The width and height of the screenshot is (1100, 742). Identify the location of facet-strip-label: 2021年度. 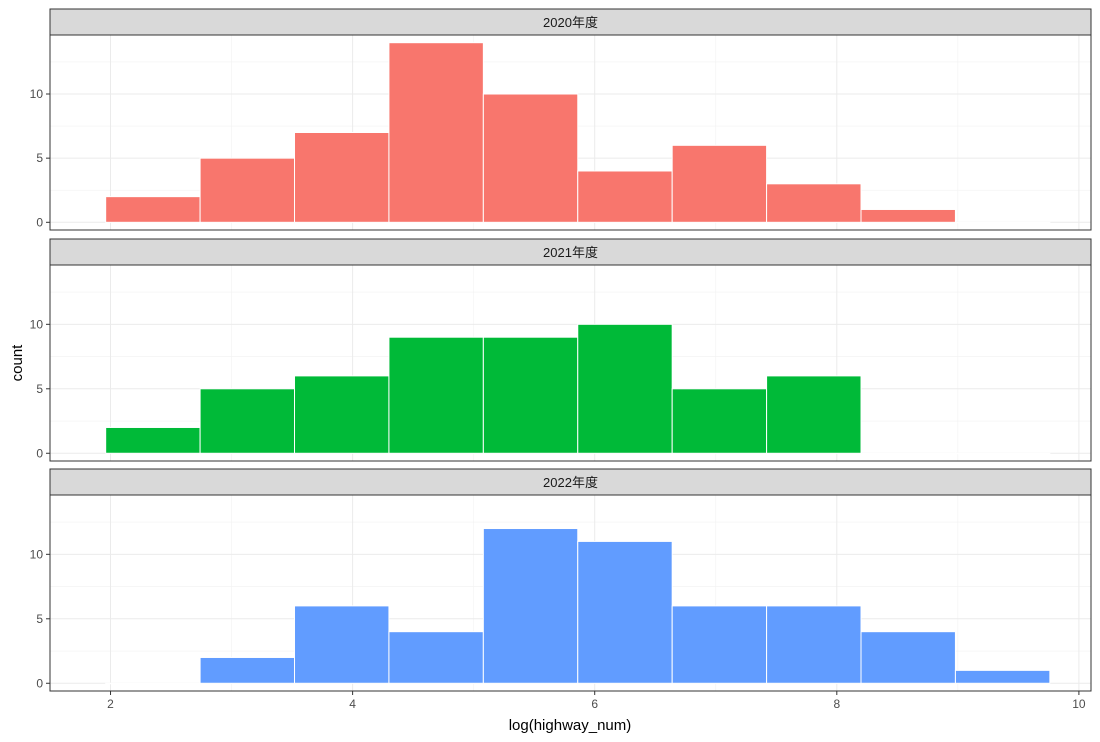
(570, 252).